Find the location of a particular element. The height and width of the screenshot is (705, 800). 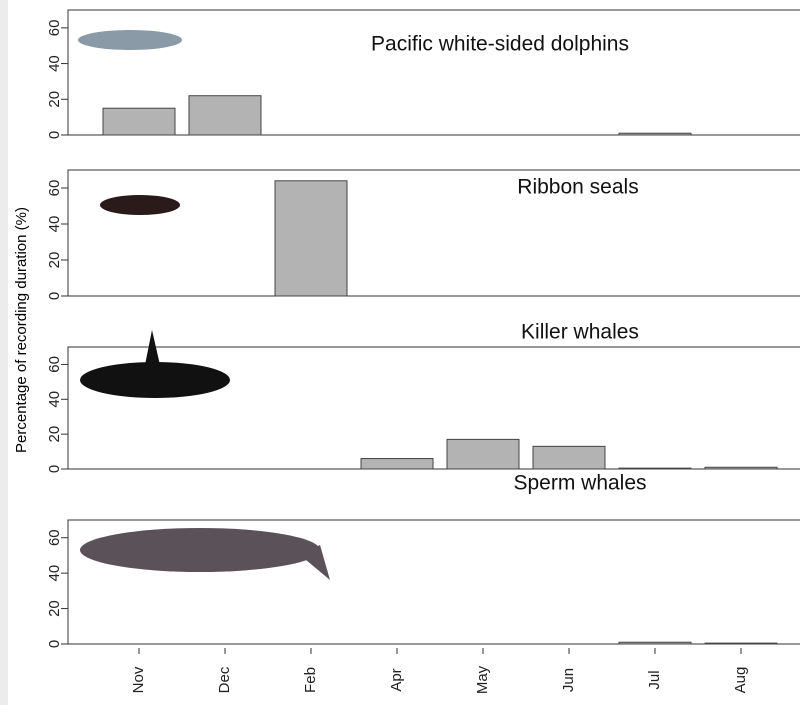

x-tick-label: Jun is located at coordinates (568, 680).